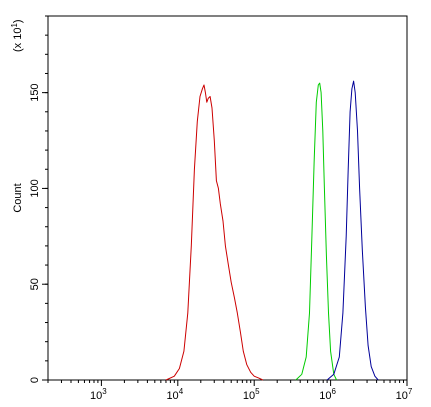 Image resolution: width=431 pixels, height=407 pixels. Describe the element at coordinates (327, 394) in the screenshot. I see `x-tick-label: 10⁶` at that location.